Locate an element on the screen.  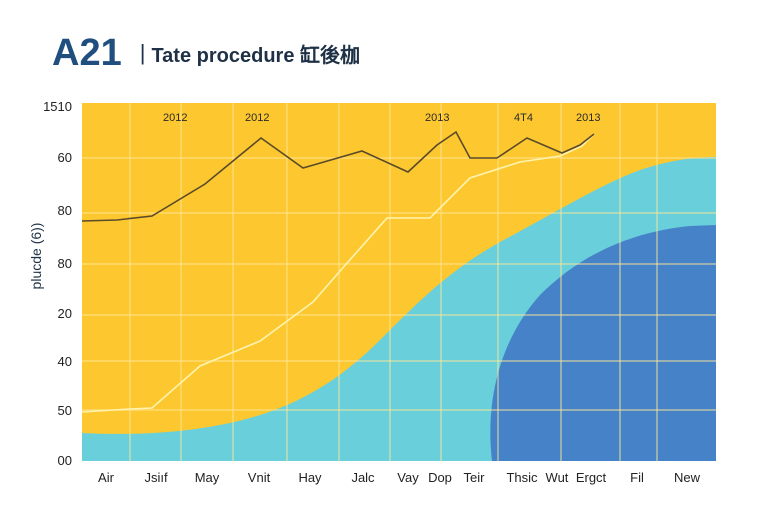
y-tick: 50 is located at coordinates (65, 410).